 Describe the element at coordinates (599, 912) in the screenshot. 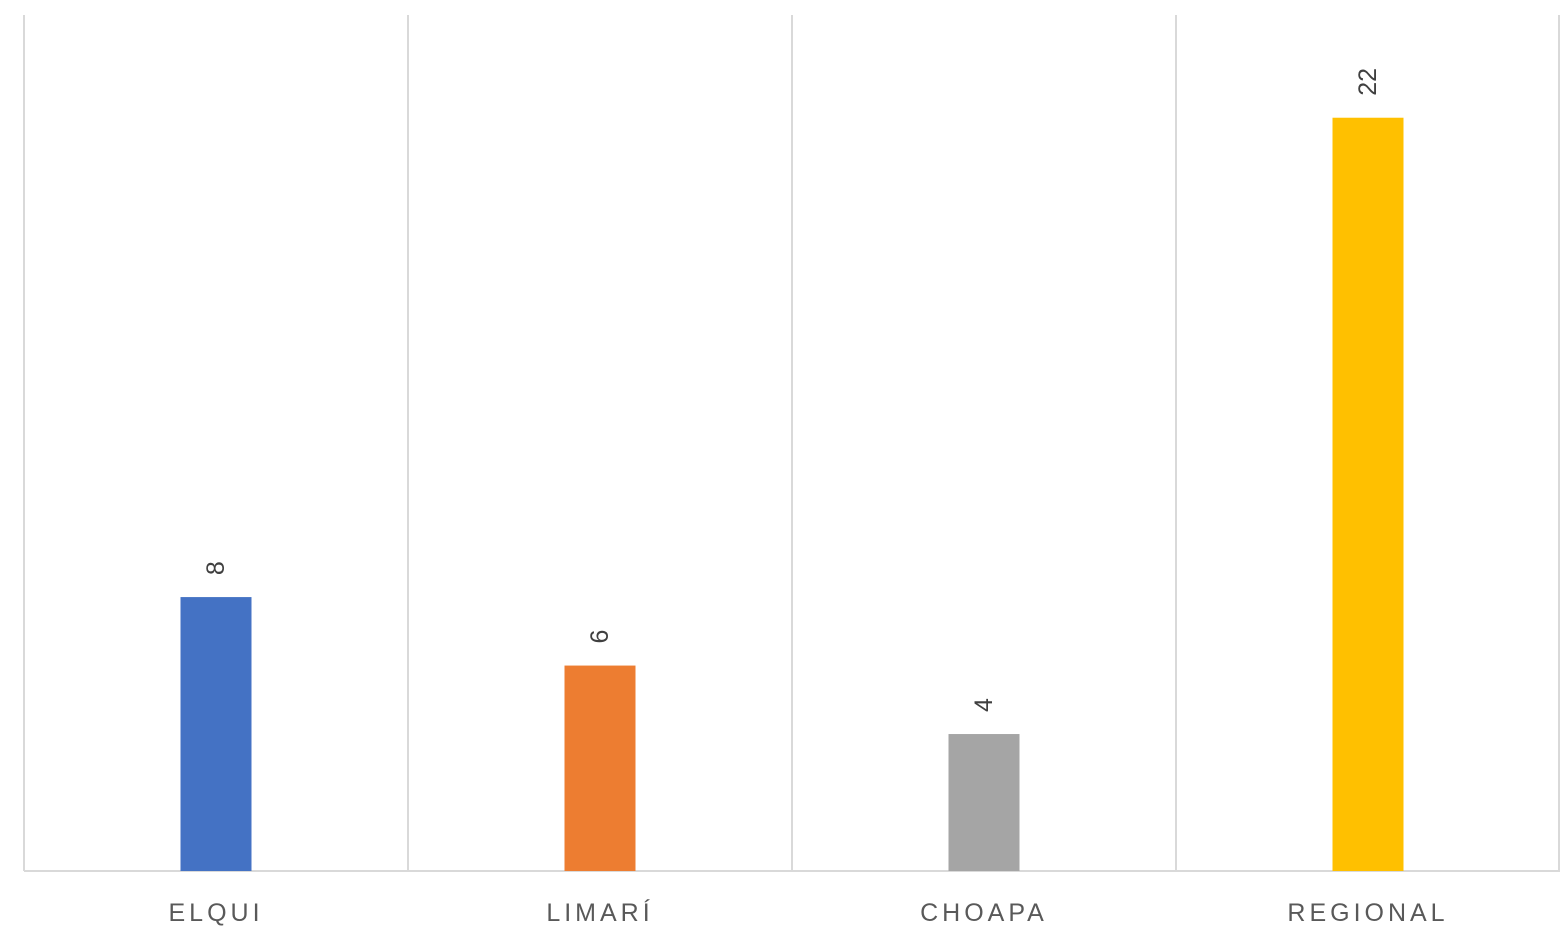

I see `x-tick-label: LIMARÍ` at that location.